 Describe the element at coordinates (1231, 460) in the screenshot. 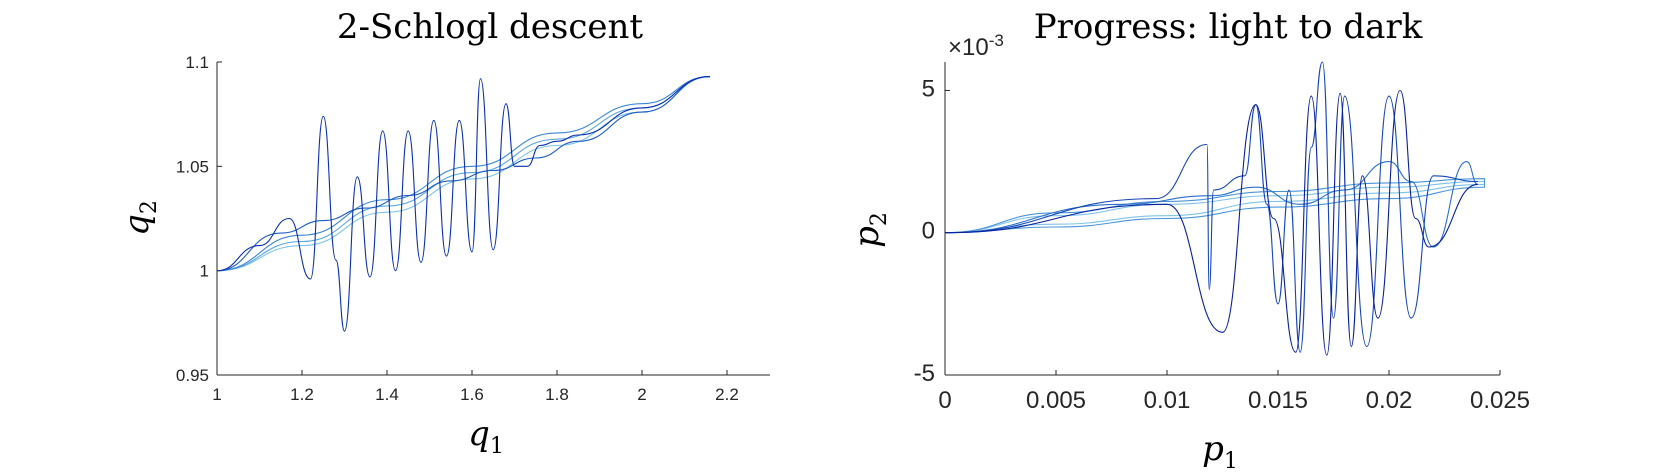

I see `right-x-label-sub: 1` at that location.